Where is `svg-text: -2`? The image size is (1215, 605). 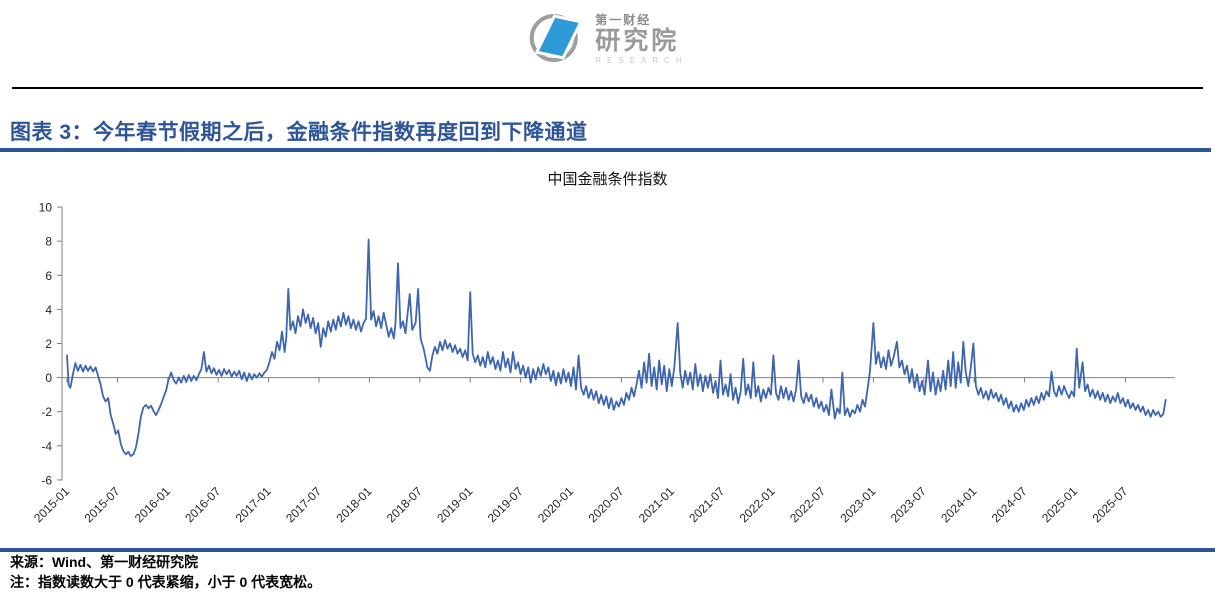 svg-text: -2 is located at coordinates (46, 412).